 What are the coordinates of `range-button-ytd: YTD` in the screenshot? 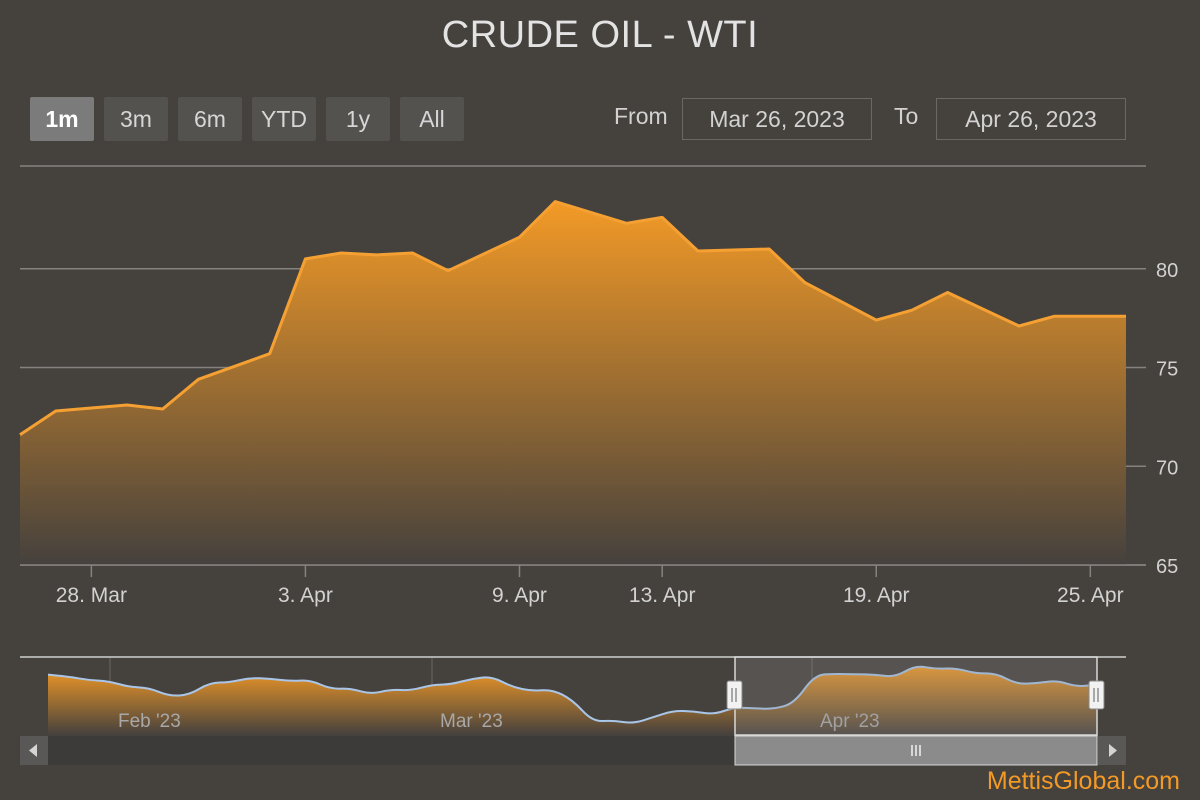 It's located at (284, 119).